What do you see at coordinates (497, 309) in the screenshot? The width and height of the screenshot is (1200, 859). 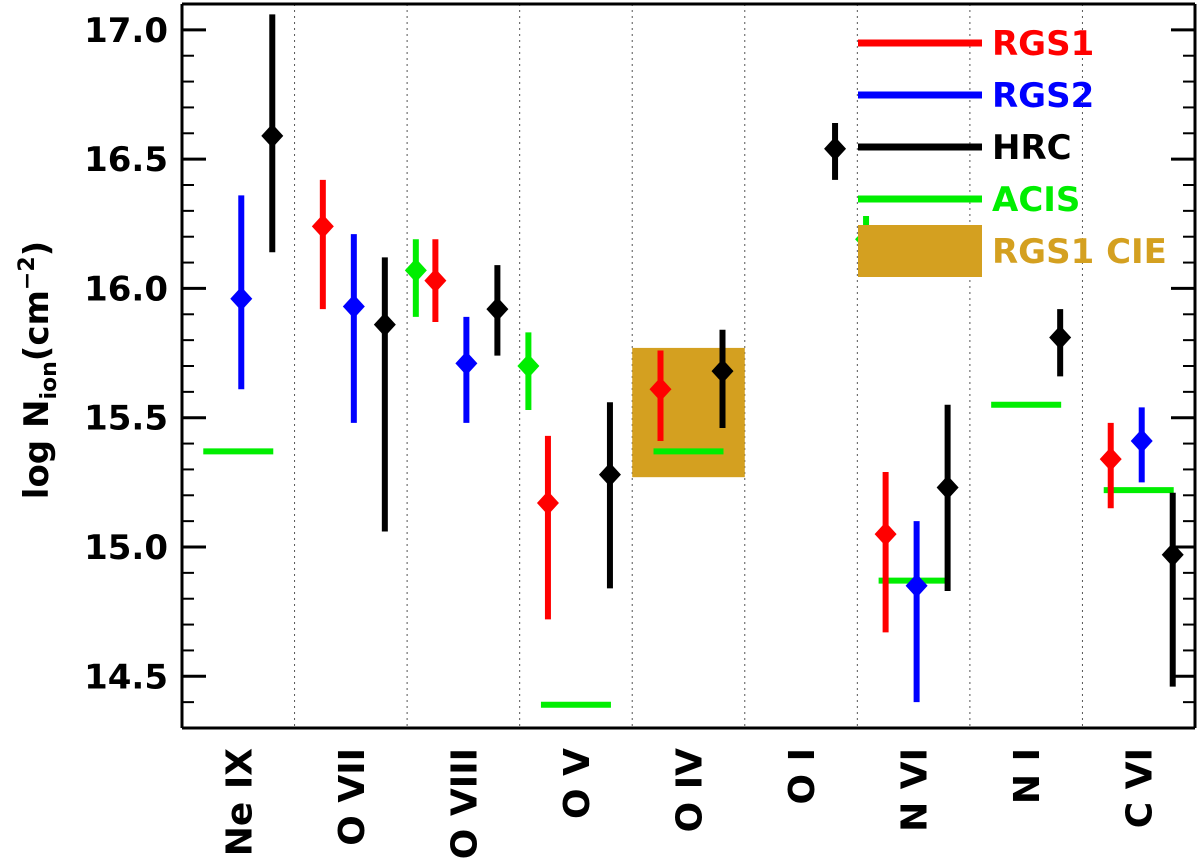 I see `hrc-point-o-viii` at bounding box center [497, 309].